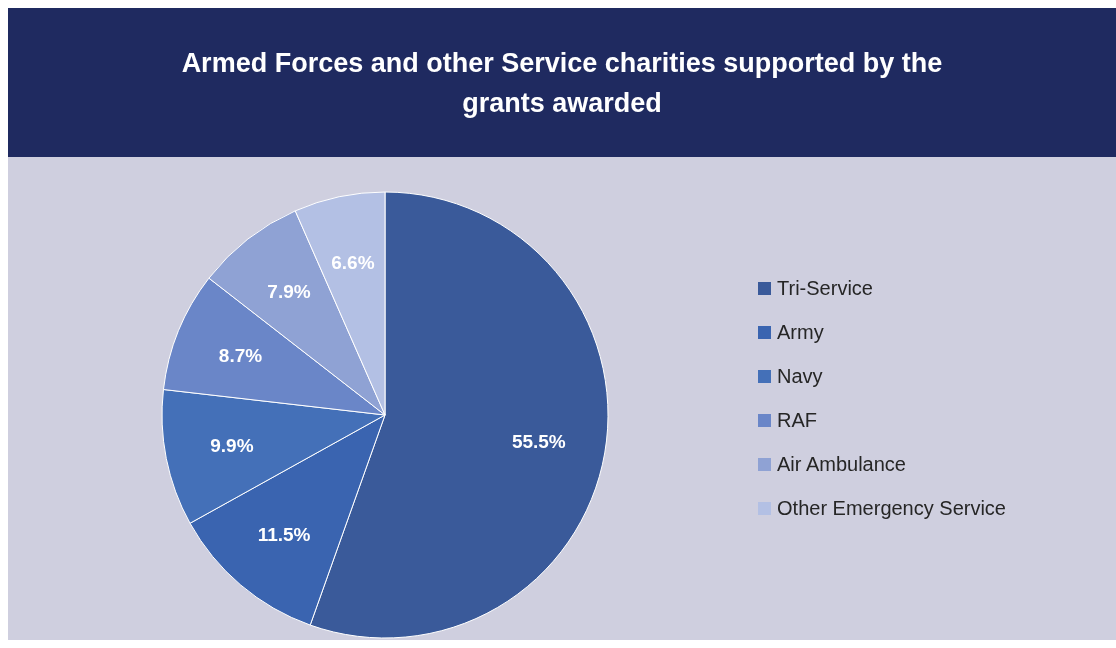 This screenshot has height=648, width=1116. Describe the element at coordinates (232, 445) in the screenshot. I see `data-label: 9.9%` at that location.